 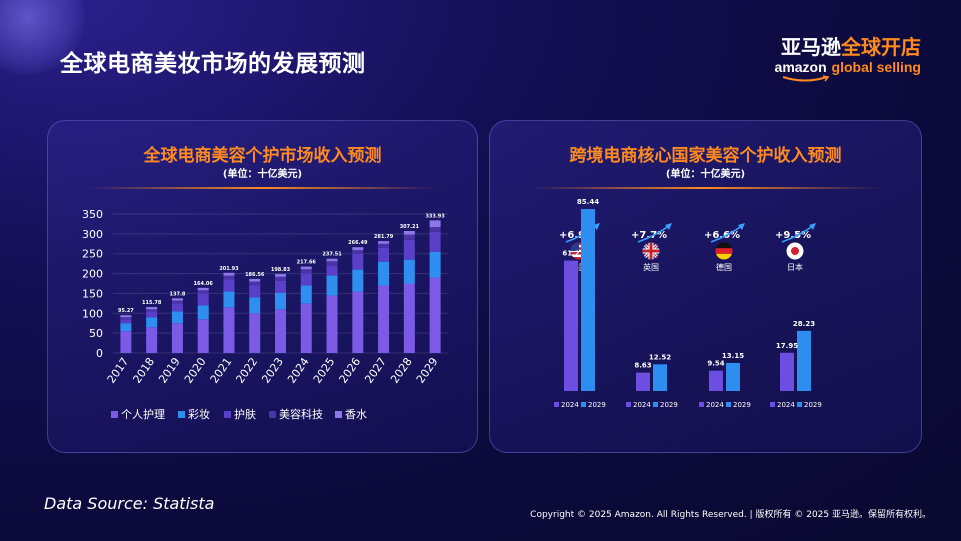 I want to click on bar-total-label: 237.51, so click(x=332, y=255).